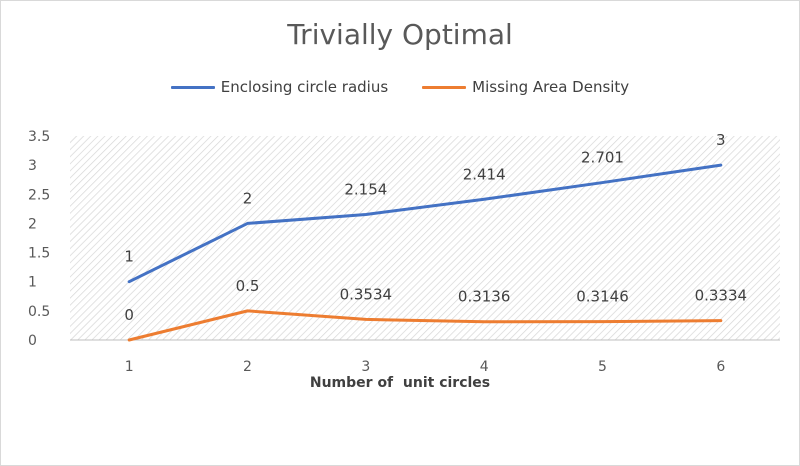  What do you see at coordinates (248, 286) in the screenshot?
I see `data-label: 0.5` at bounding box center [248, 286].